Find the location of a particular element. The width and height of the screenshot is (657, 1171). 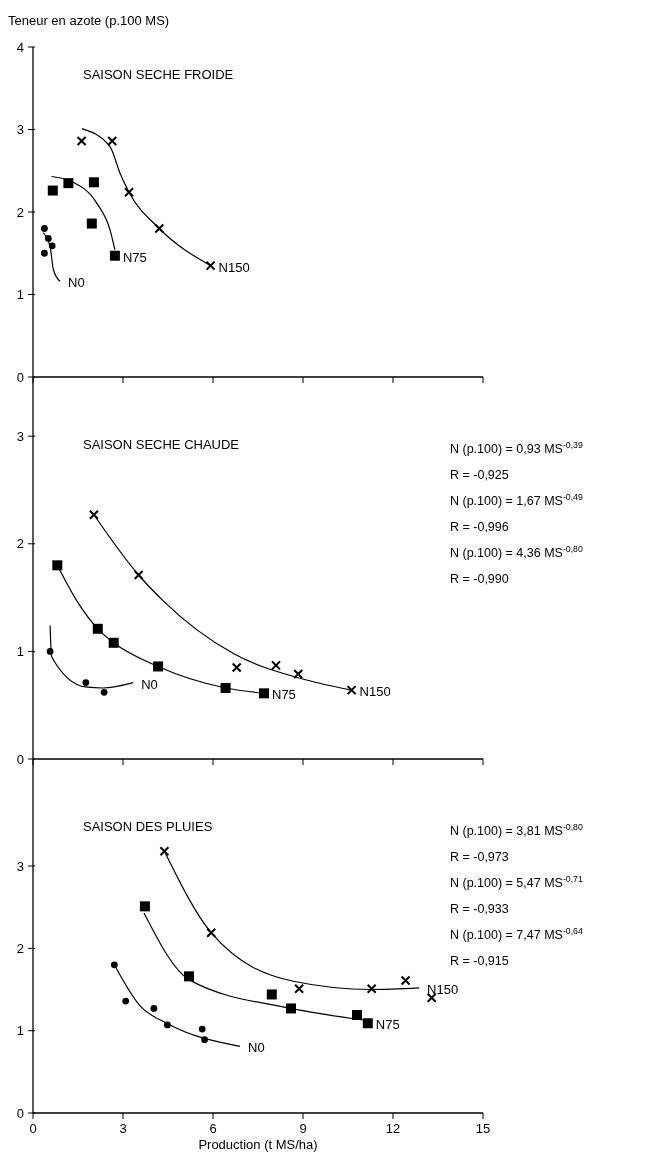

x-axis-title: Production (t MS/ha) is located at coordinates (258, 1144).